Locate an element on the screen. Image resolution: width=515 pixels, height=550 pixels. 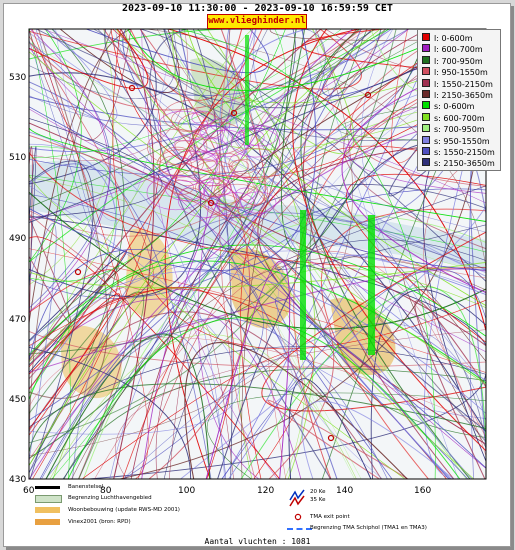
legend-item: s: 600-700m is located at coordinates (453, 117).